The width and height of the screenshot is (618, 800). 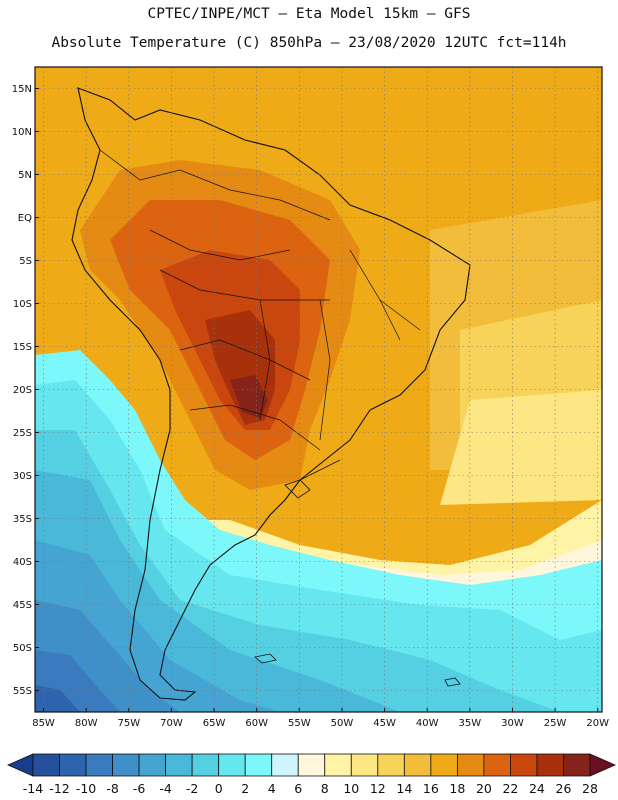 I want to click on colorbar-label: 28, so click(x=590, y=788).